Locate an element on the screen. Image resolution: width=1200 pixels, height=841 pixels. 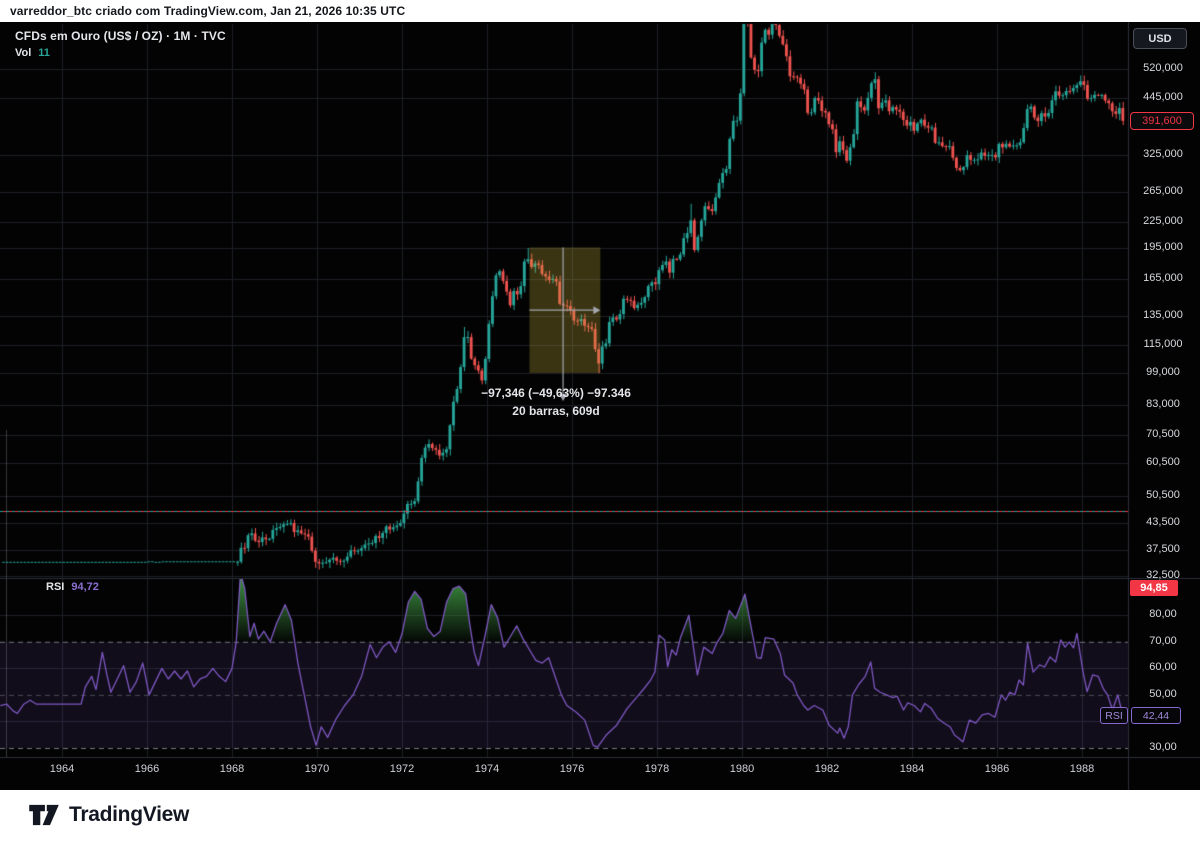
time-axis-tick: 1986 is located at coordinates (997, 769).